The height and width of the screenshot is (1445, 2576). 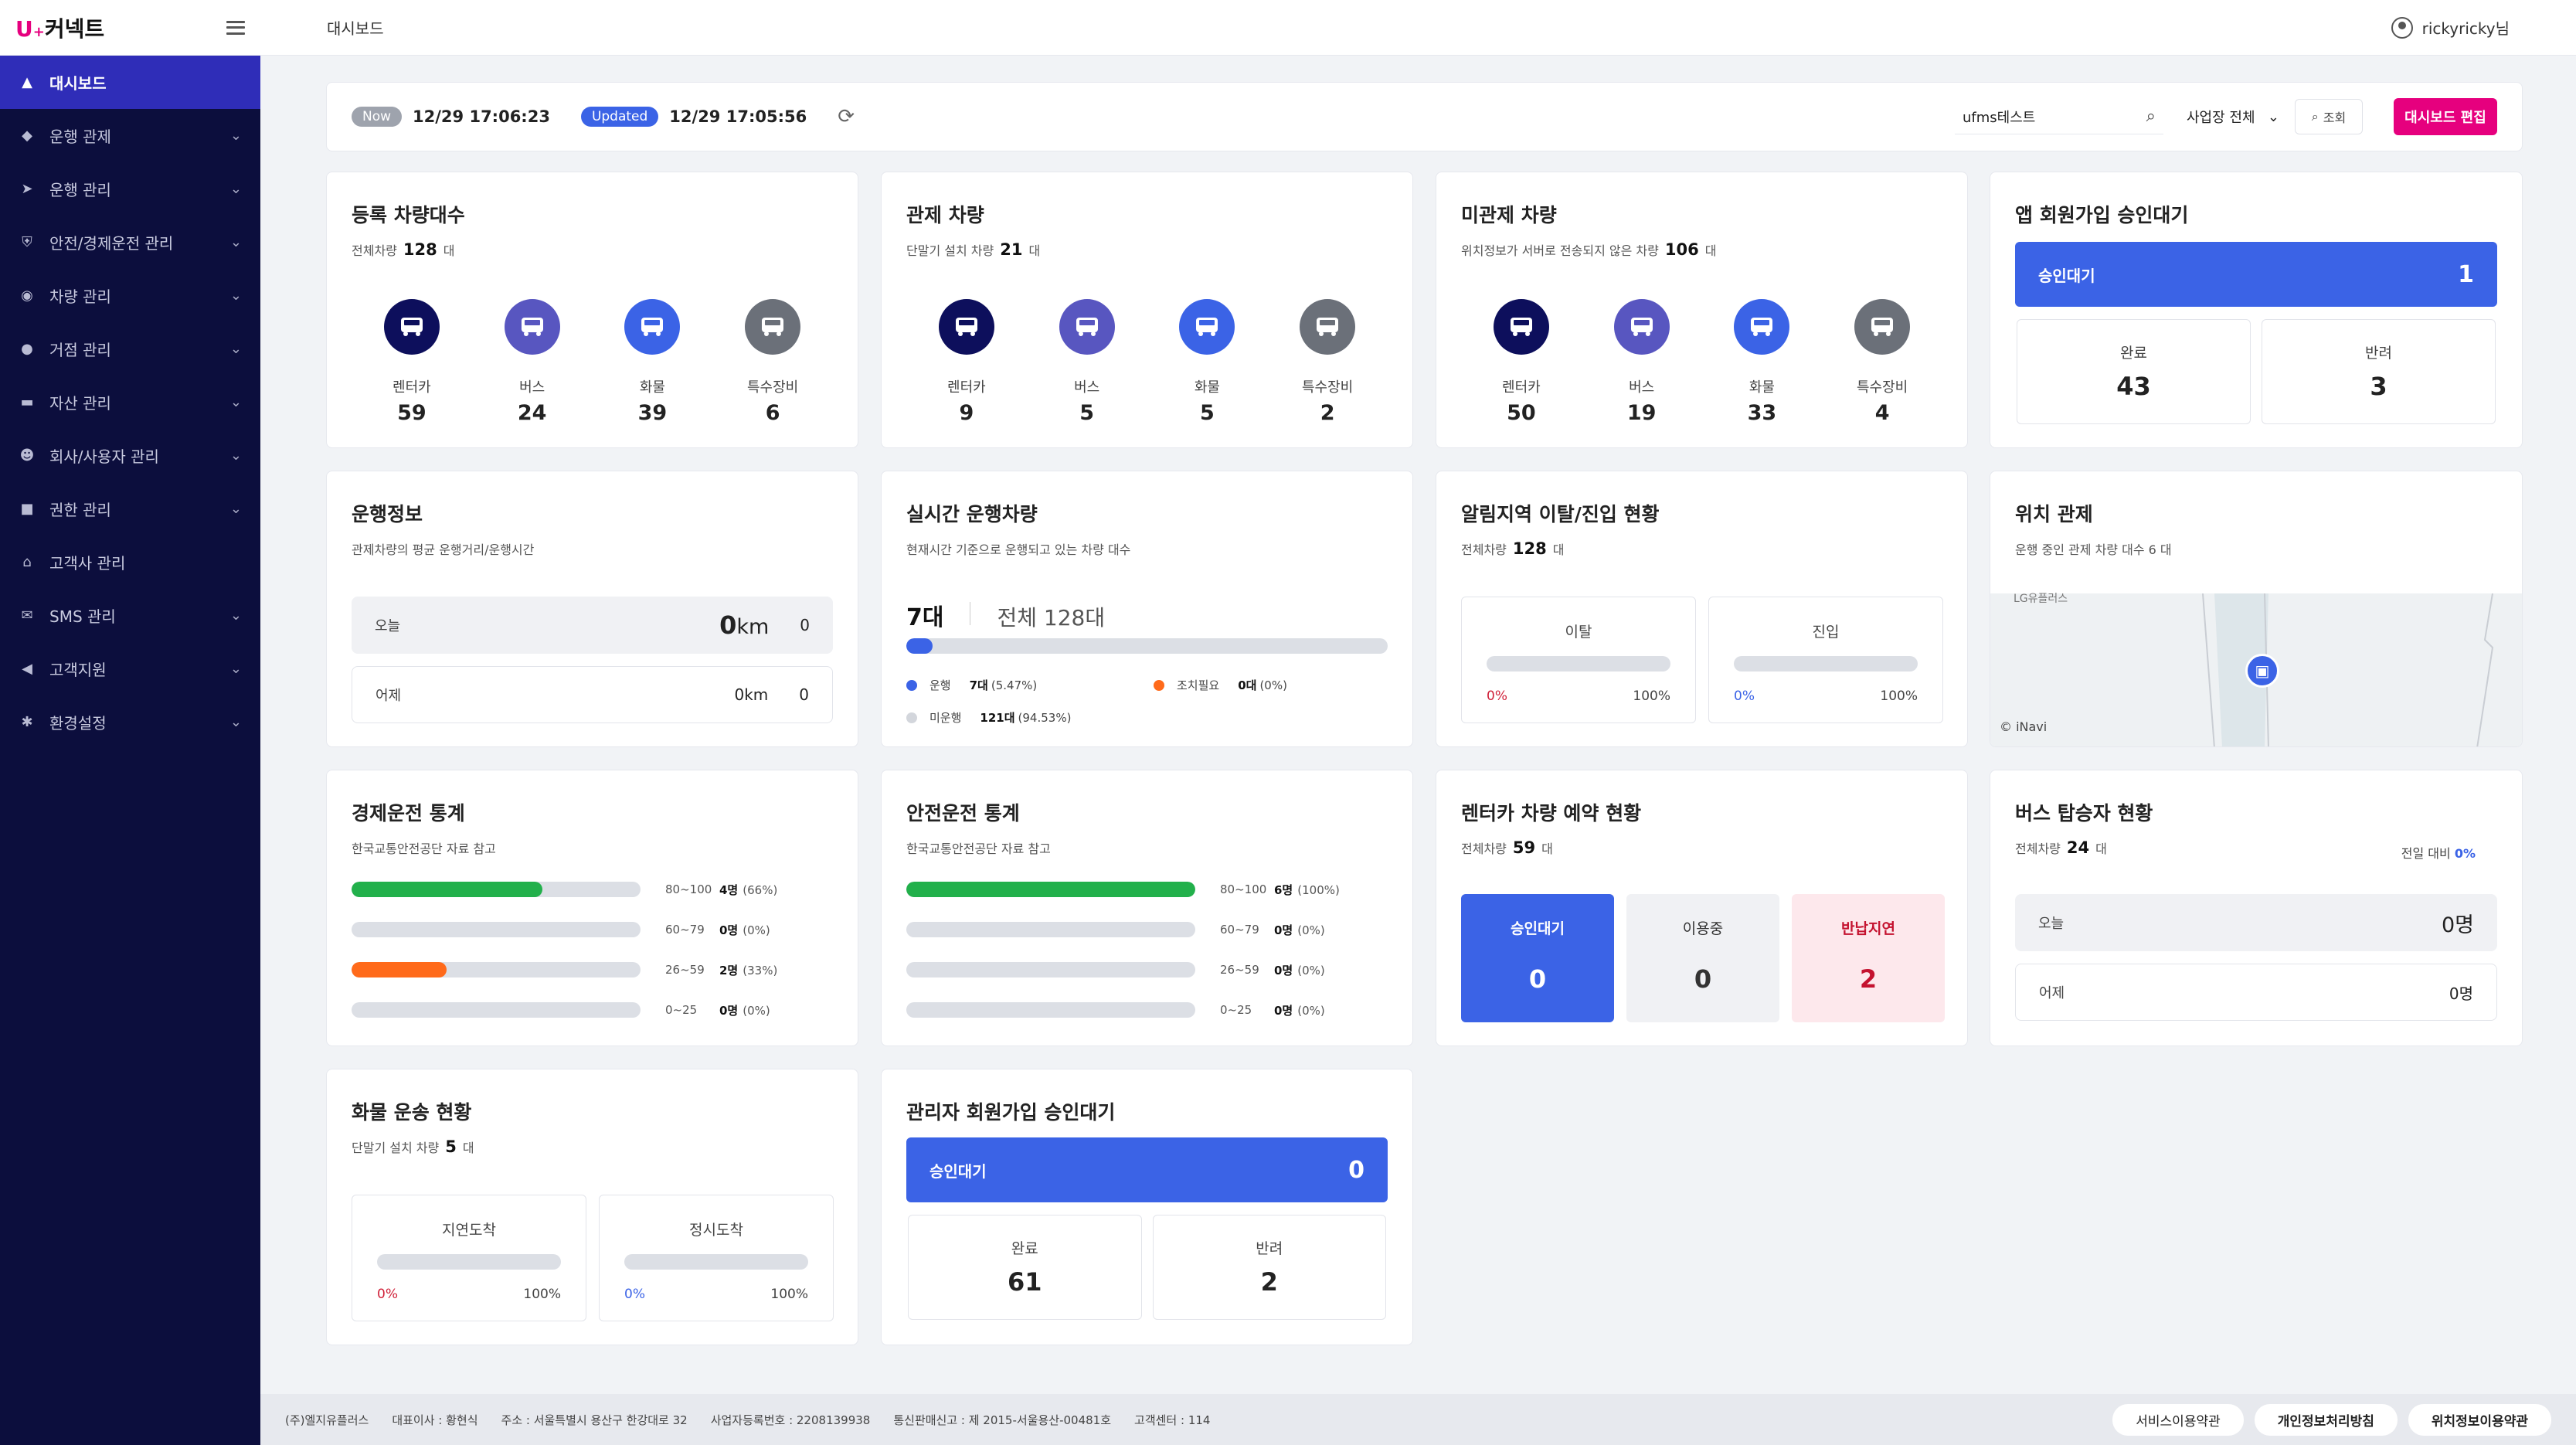 What do you see at coordinates (27, 295) in the screenshot?
I see `car-icon: ◉` at bounding box center [27, 295].